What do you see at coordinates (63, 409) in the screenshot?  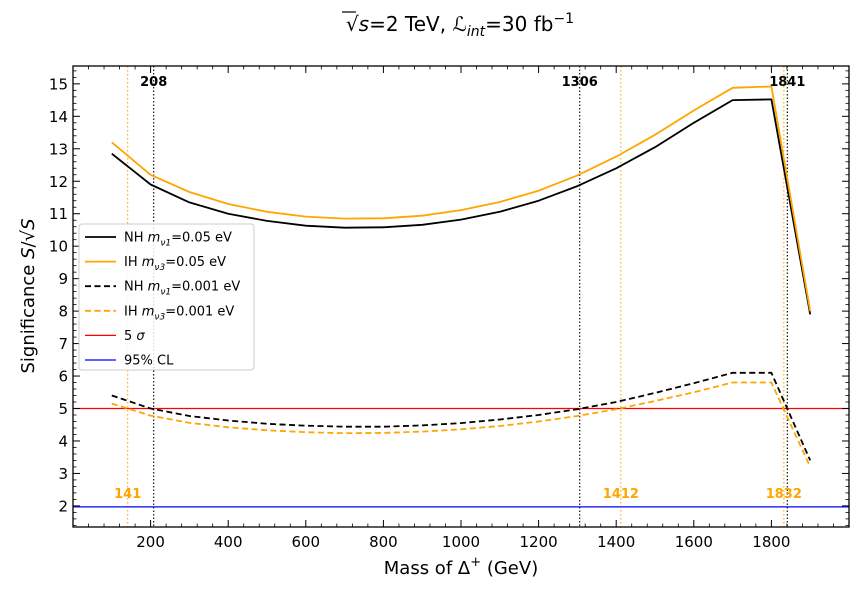 I see `y-tick-label: 5` at bounding box center [63, 409].